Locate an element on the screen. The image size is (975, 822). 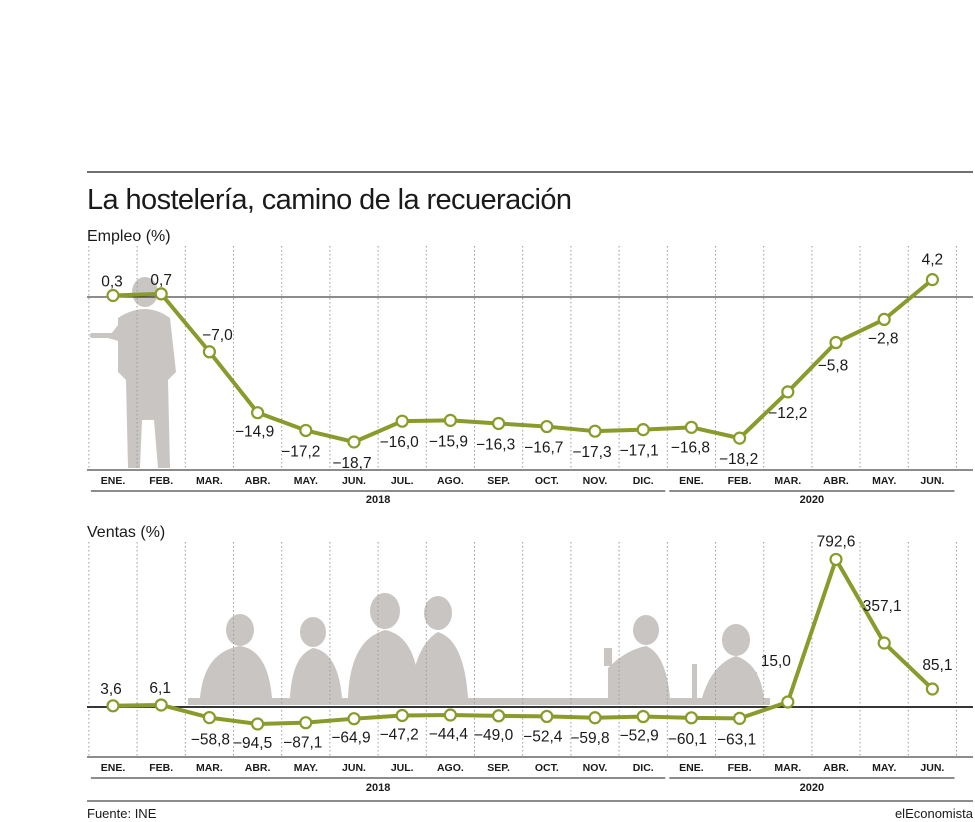
data-label: −18,7 is located at coordinates (351, 463).